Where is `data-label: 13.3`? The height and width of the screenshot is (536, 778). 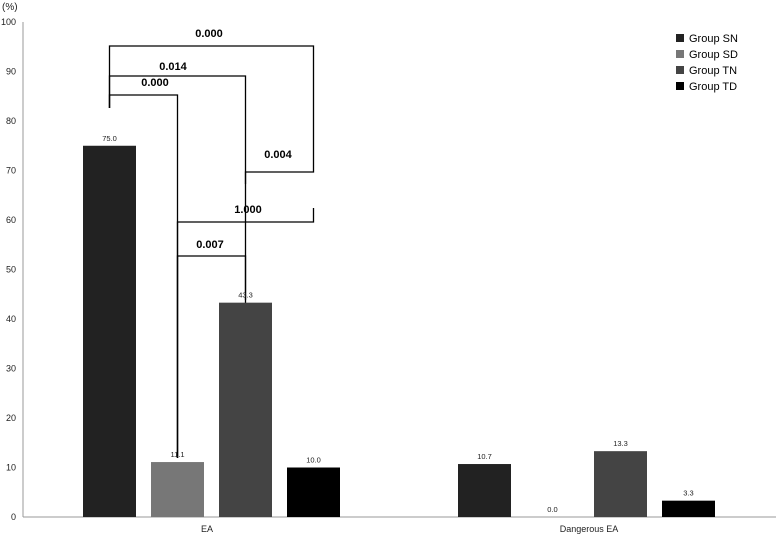 data-label: 13.3 is located at coordinates (620, 443).